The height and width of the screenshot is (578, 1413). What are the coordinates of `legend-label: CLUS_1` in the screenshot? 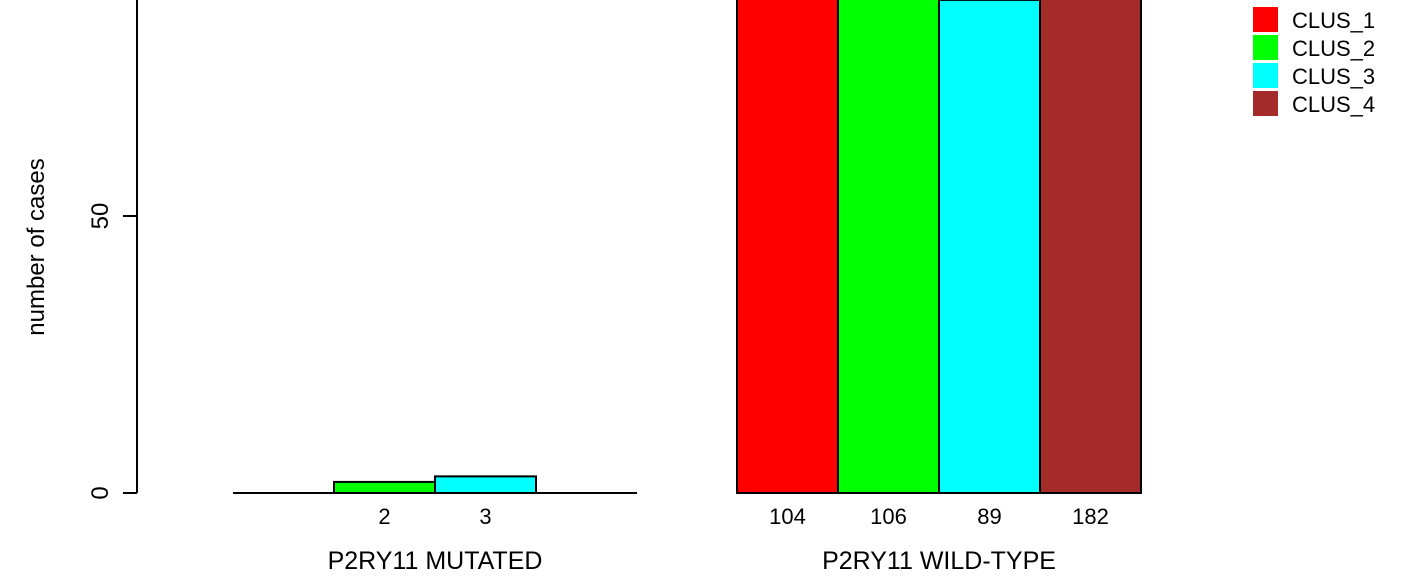 It's located at (1333, 20).